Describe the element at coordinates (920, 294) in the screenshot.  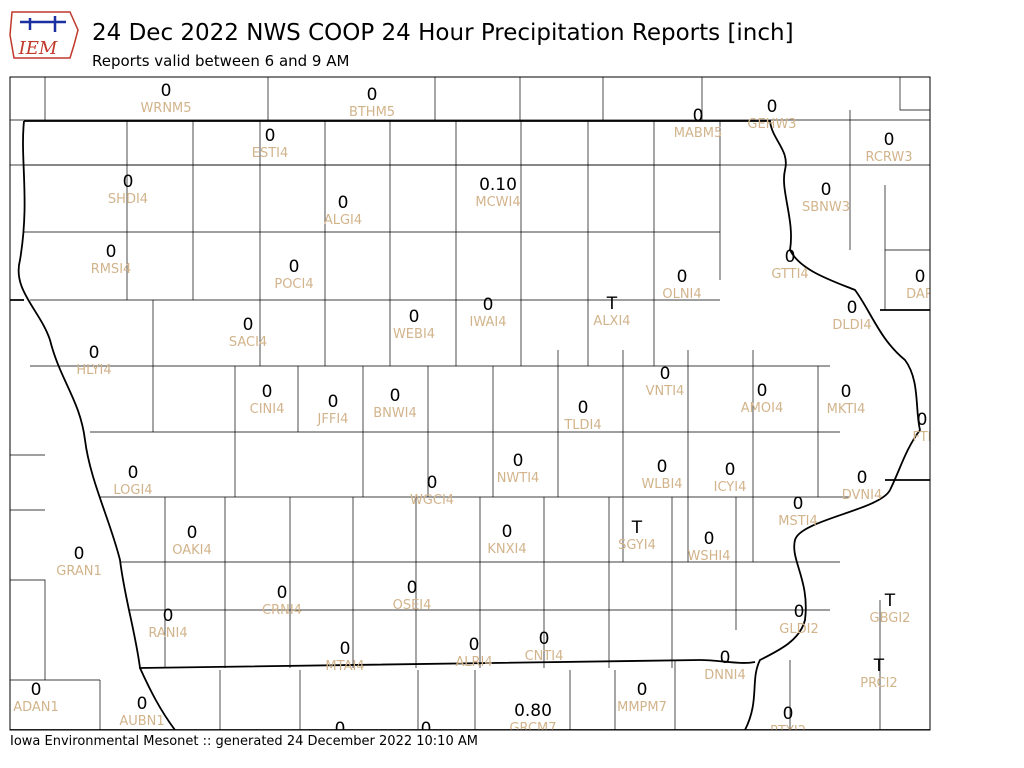
I see `station-id: DAR` at that location.